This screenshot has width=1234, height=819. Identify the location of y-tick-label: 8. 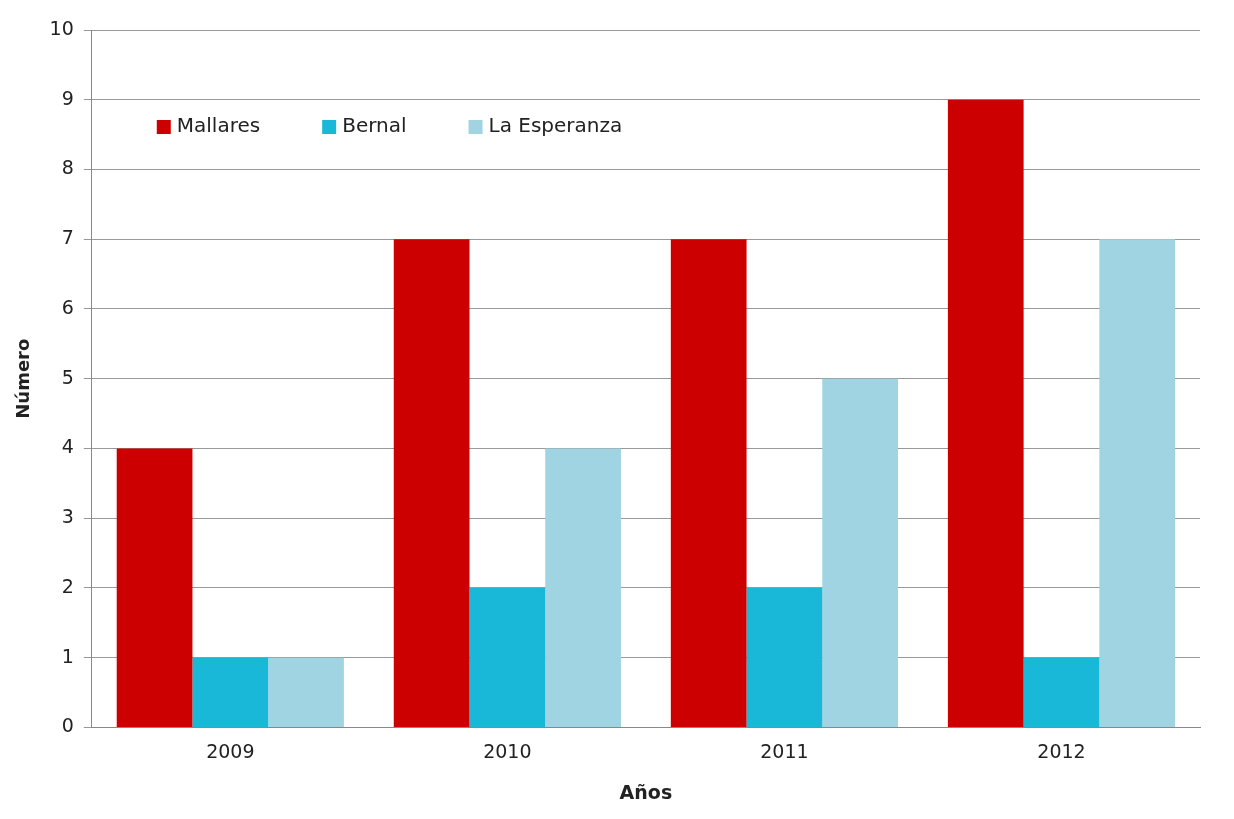
(67, 167).